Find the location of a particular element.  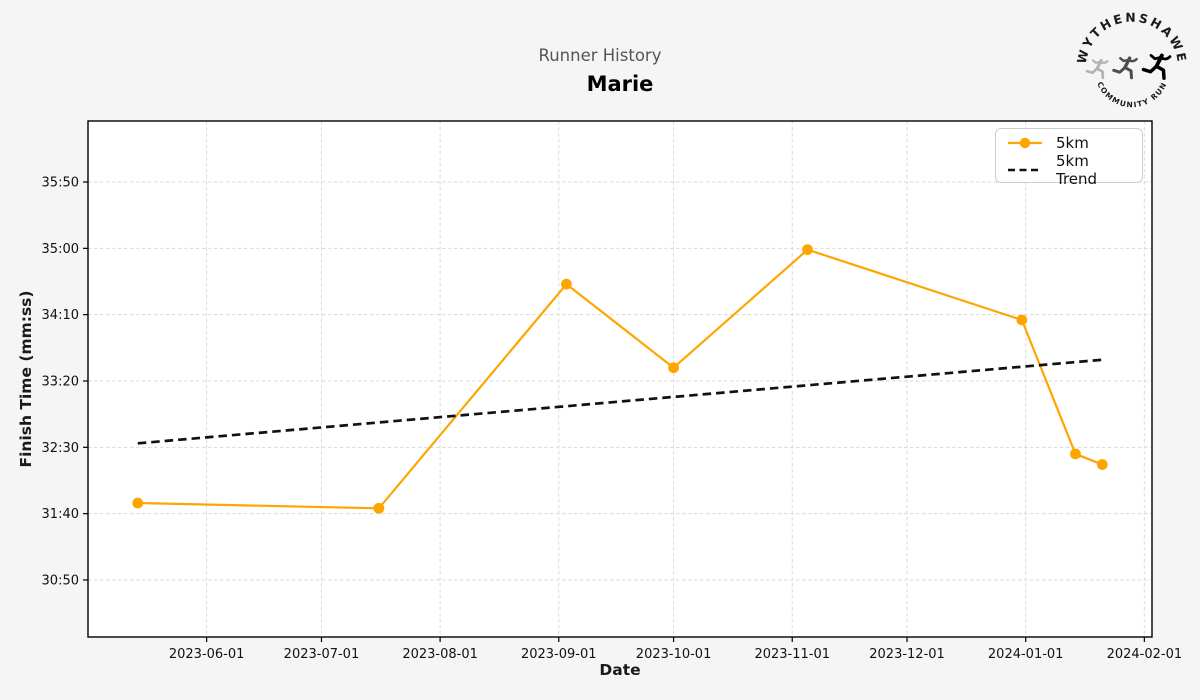

x-tick-label: 2023-07-01 is located at coordinates (322, 654).